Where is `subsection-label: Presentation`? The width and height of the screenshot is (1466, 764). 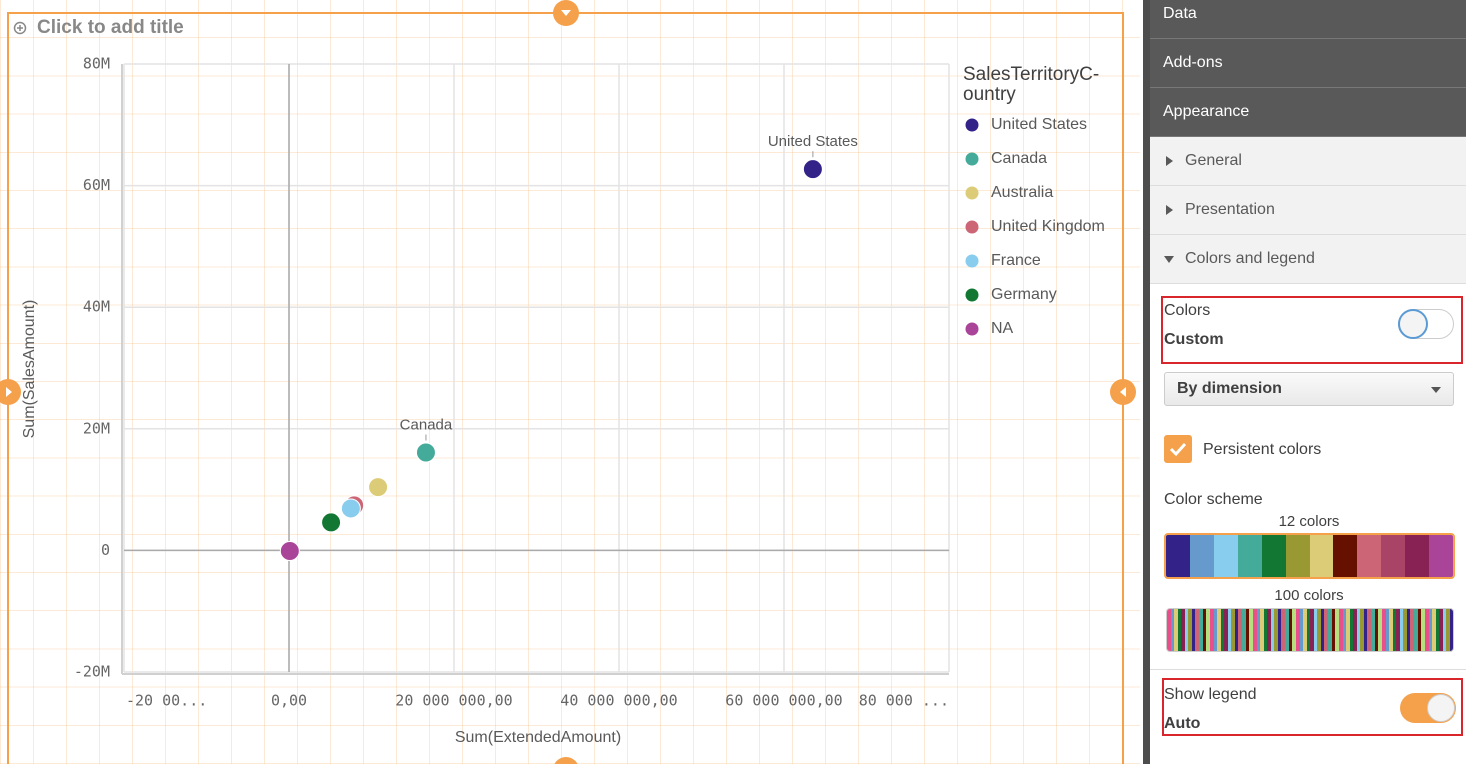 subsection-label: Presentation is located at coordinates (1230, 209).